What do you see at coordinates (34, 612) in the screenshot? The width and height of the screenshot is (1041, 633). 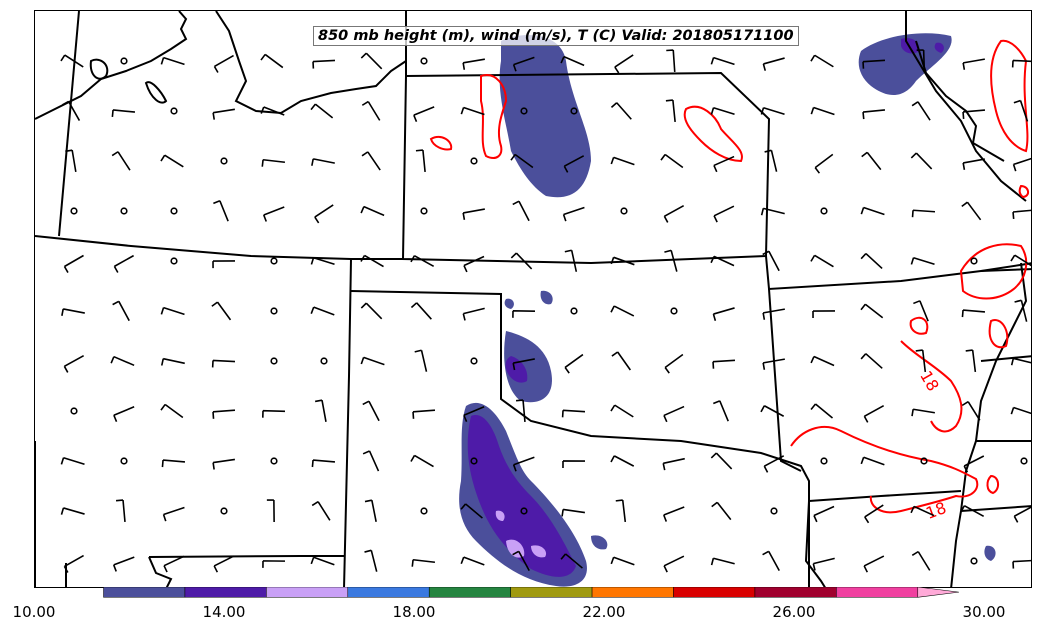 I see `colorbar-tick-label: 10.00` at bounding box center [34, 612].